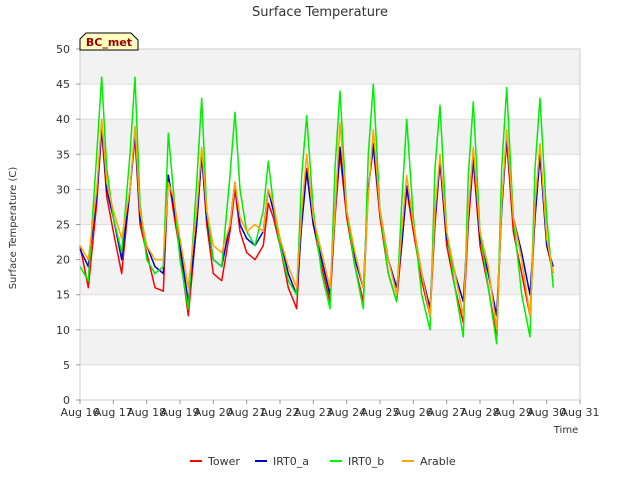  I want to click on y-tick-label: 5, so click(66, 365).